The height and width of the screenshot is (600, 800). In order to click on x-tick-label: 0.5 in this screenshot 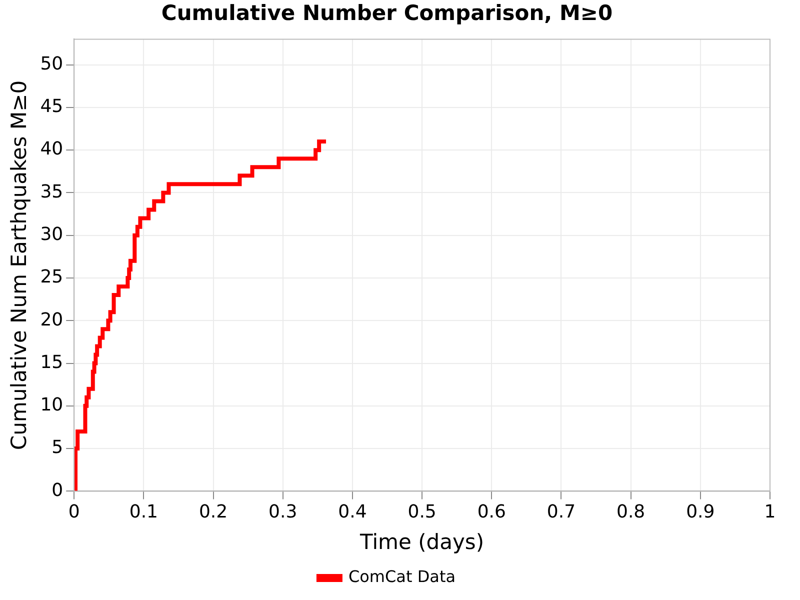, I will do `click(422, 512)`.